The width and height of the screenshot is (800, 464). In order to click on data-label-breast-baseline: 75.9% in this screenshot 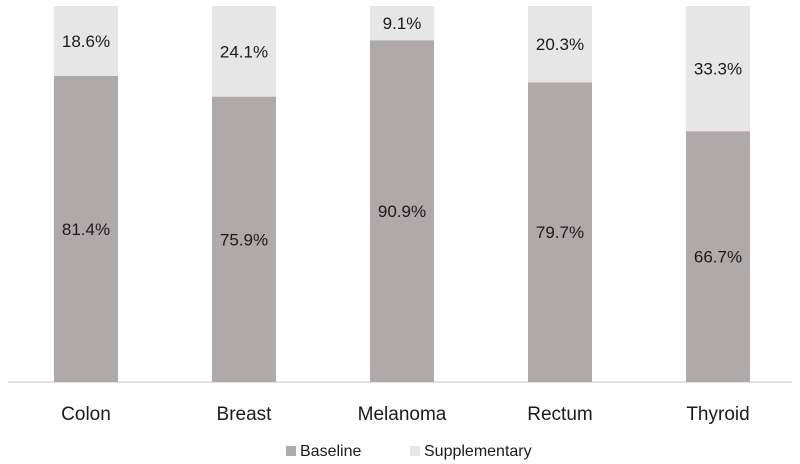, I will do `click(244, 239)`.